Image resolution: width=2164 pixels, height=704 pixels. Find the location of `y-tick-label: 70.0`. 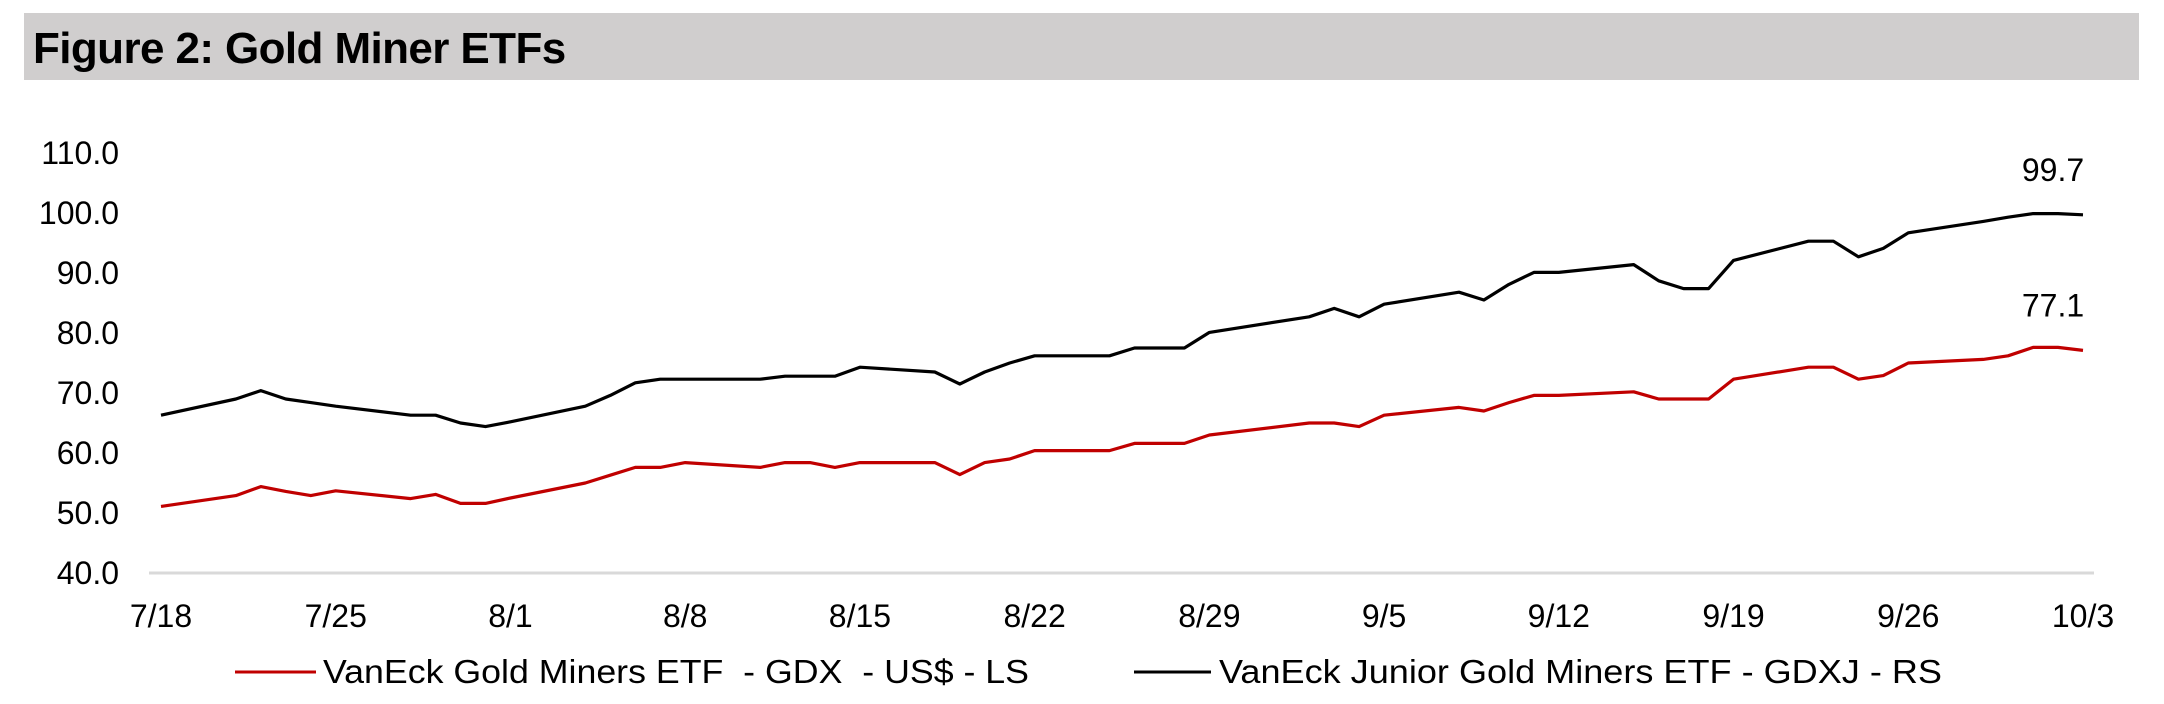

y-tick-label: 70.0 is located at coordinates (88, 393).